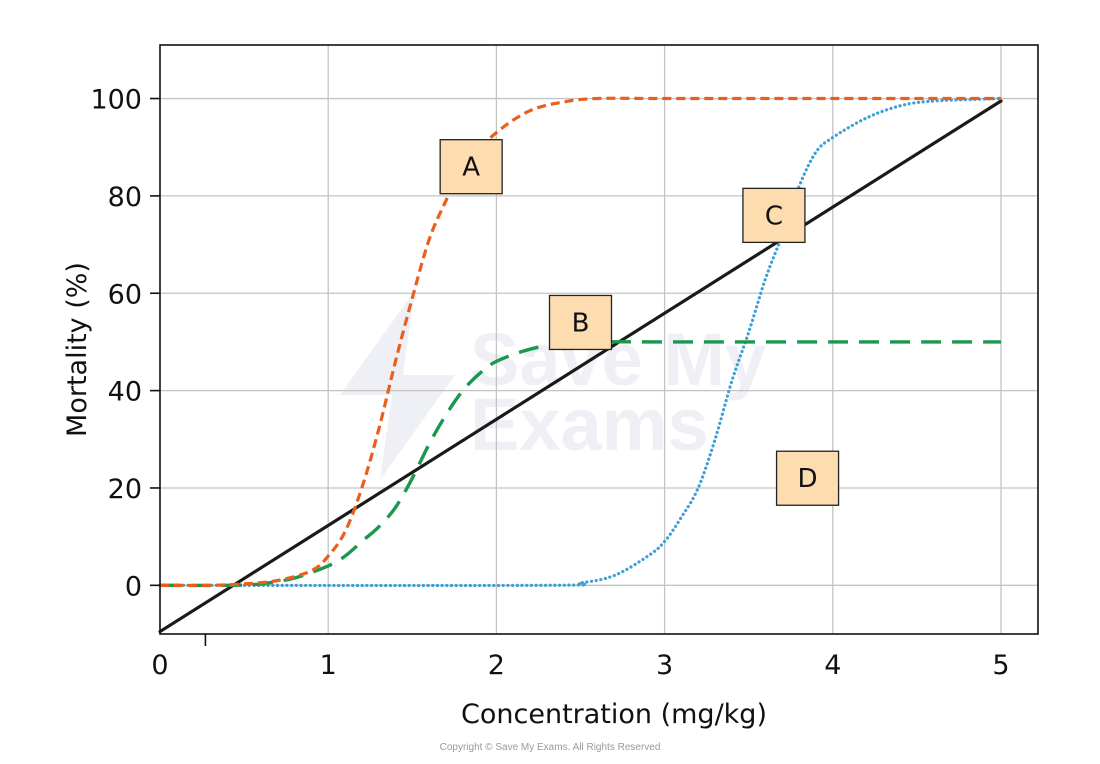 This screenshot has height=764, width=1100. I want to click on y-tick-label: 100, so click(116, 100).